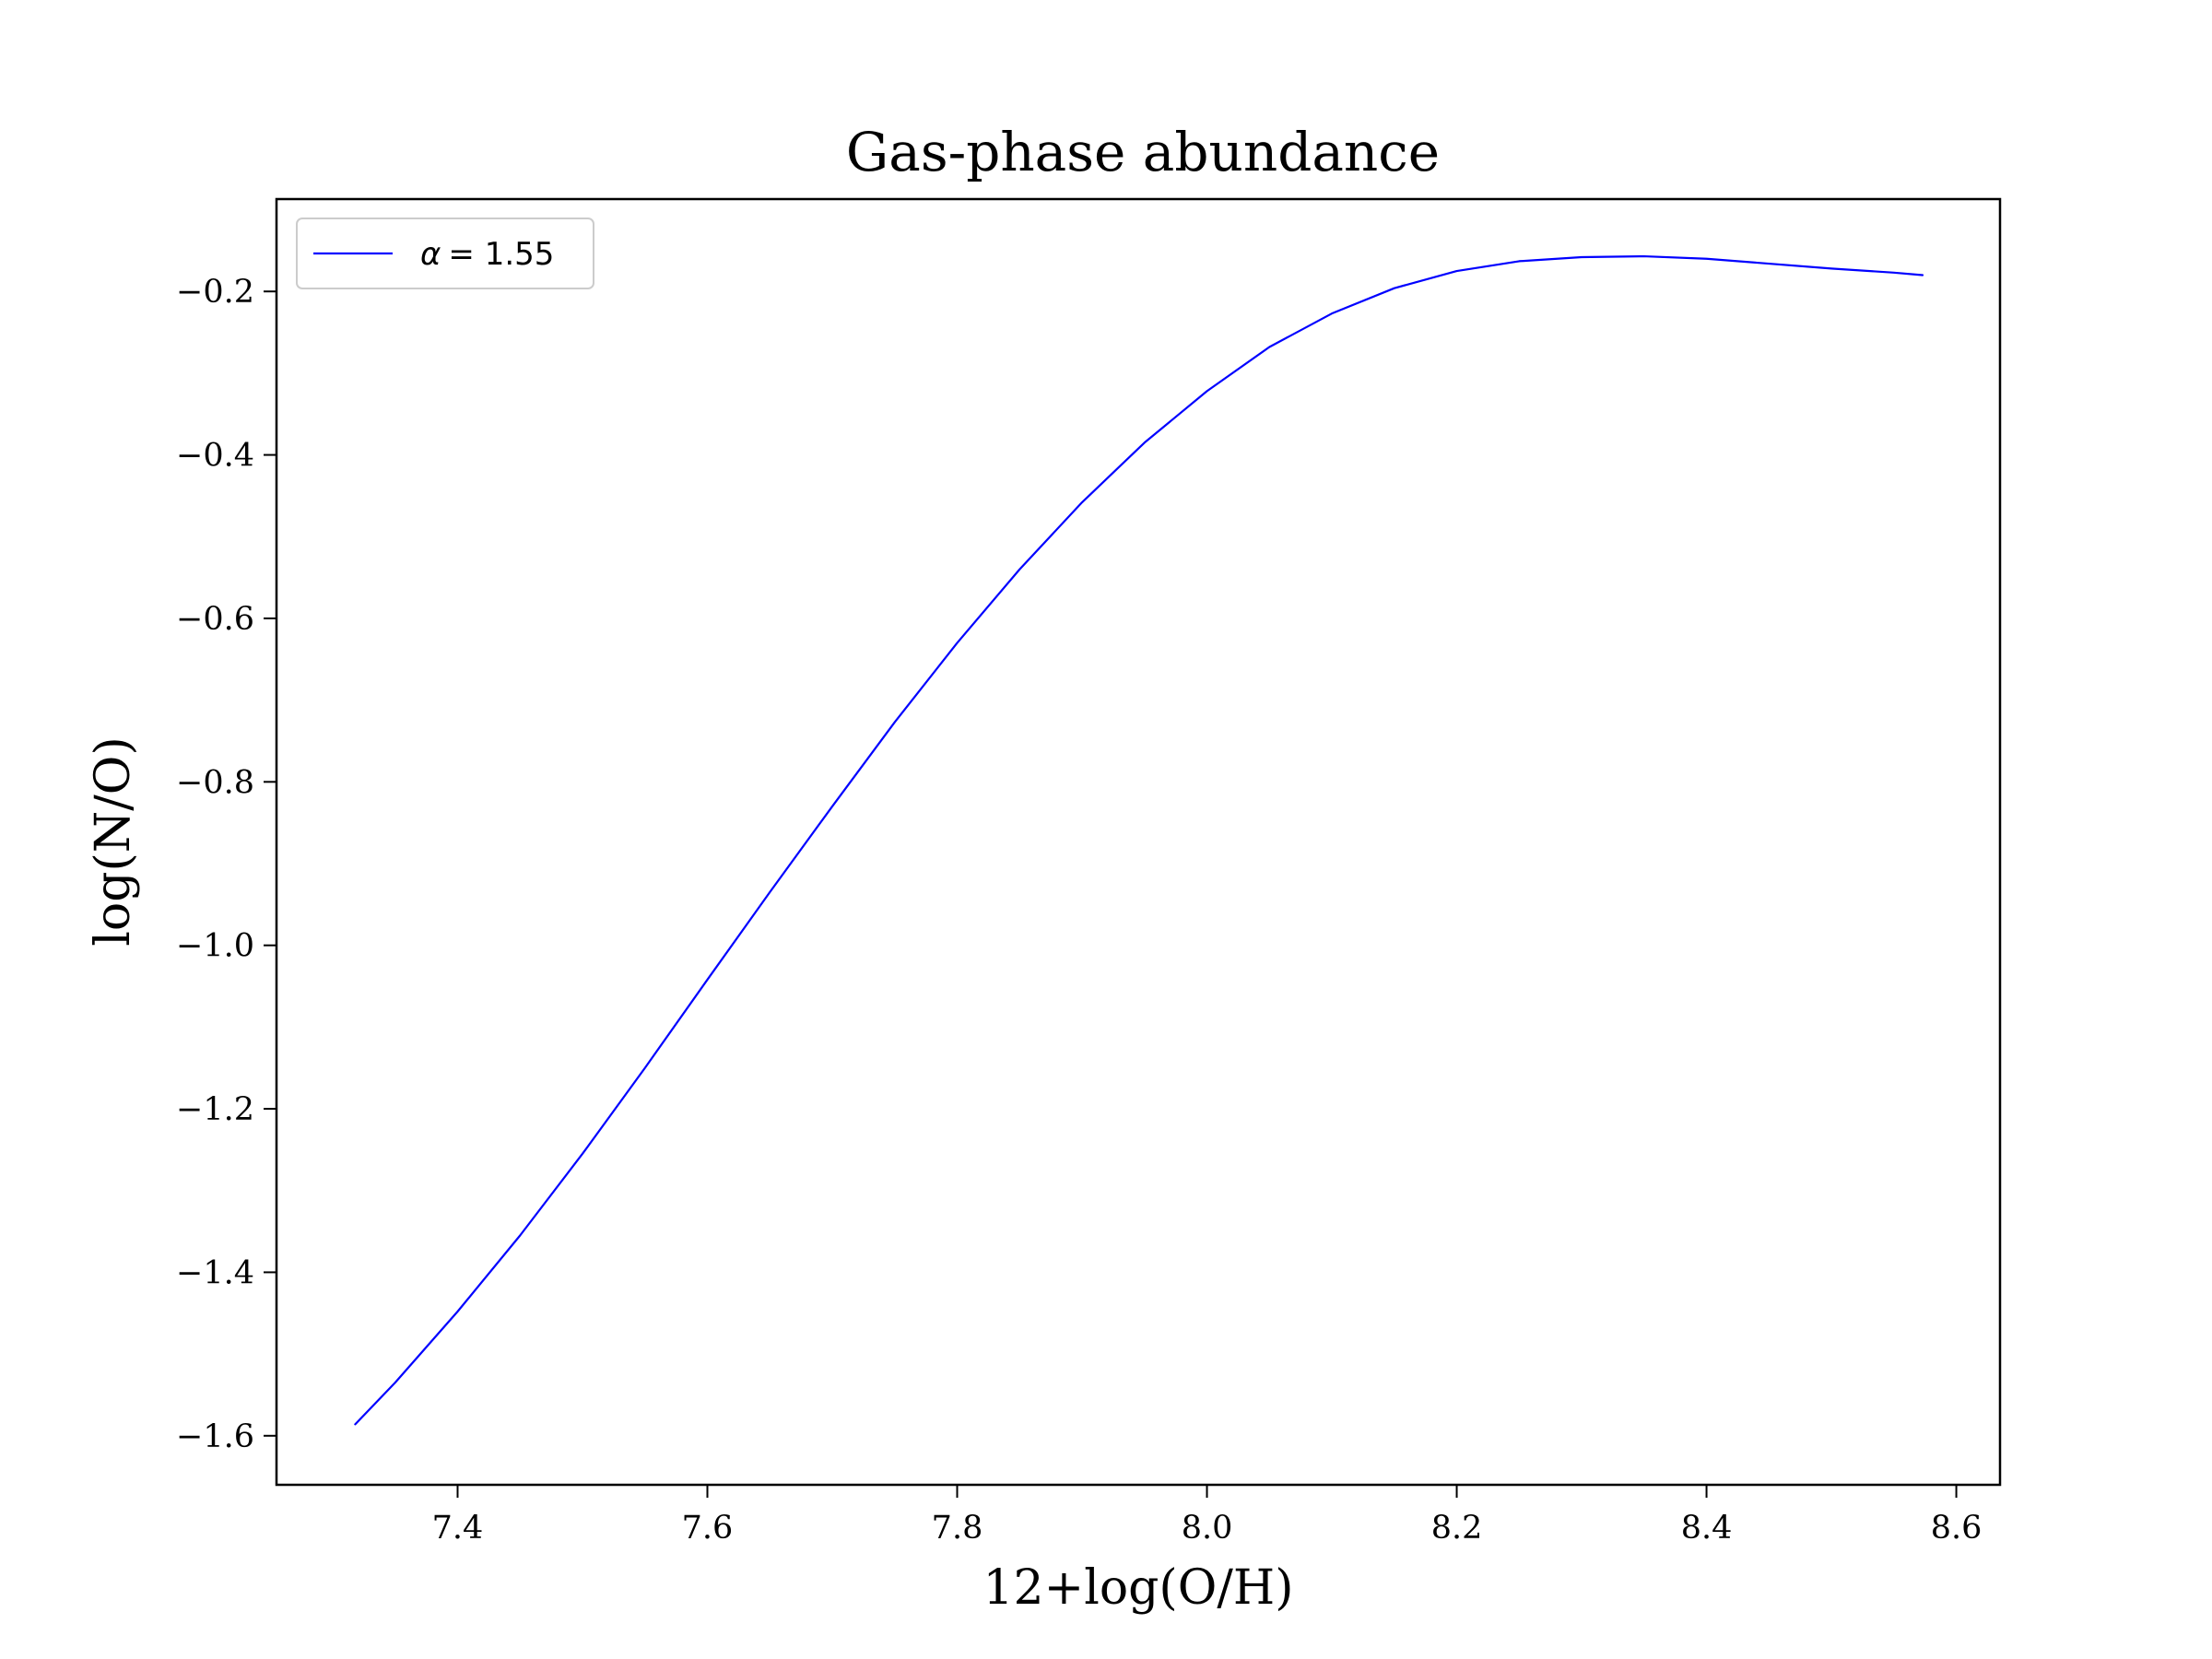  Describe the element at coordinates (215, 619) in the screenshot. I see `y-tick-label: −0.6` at that location.